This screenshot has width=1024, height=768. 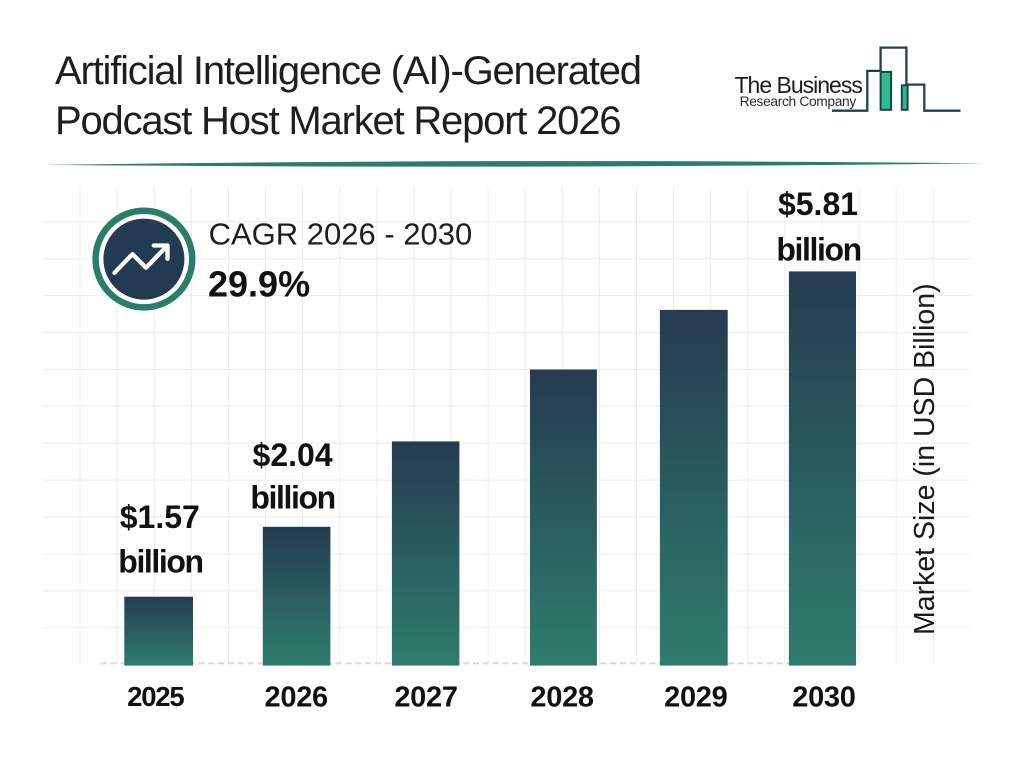 What do you see at coordinates (818, 204) in the screenshot?
I see `svg-text: $5.81` at bounding box center [818, 204].